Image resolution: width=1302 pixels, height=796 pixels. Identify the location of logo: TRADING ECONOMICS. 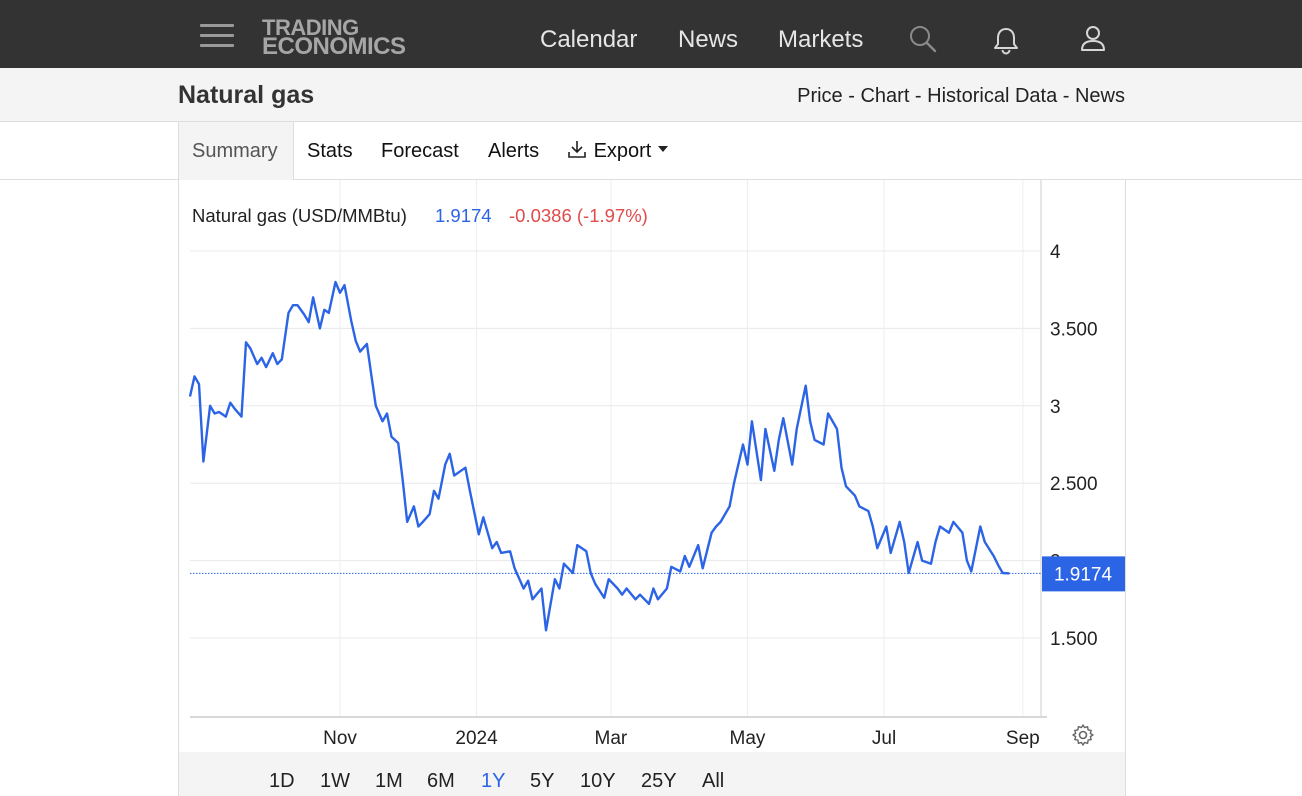
(347, 38).